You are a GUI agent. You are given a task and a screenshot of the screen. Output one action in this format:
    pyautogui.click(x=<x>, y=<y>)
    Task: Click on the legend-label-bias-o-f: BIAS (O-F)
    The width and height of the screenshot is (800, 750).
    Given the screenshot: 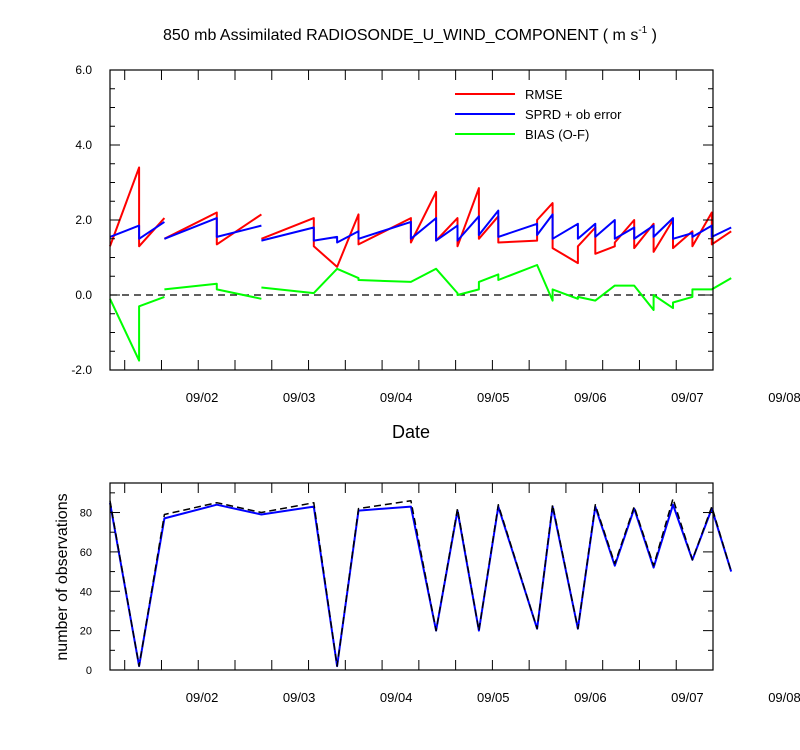 What is the action you would take?
    pyautogui.click(x=557, y=134)
    